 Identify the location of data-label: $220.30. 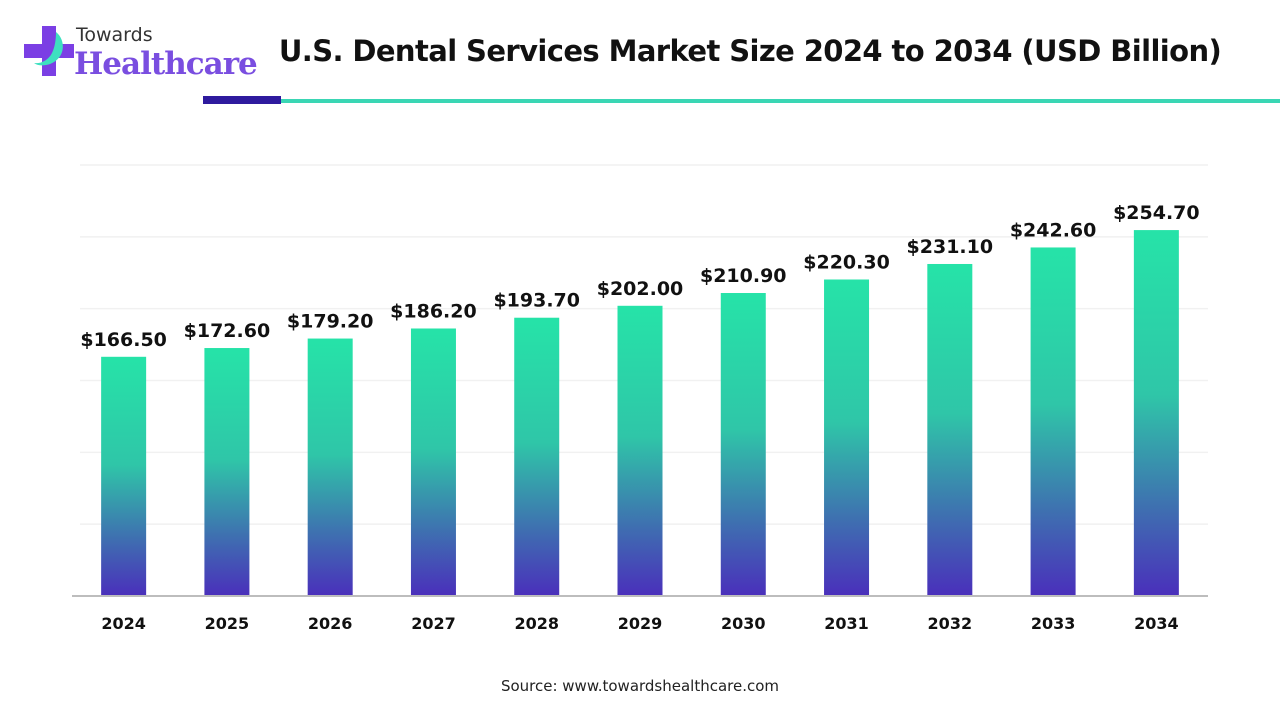
(846, 263).